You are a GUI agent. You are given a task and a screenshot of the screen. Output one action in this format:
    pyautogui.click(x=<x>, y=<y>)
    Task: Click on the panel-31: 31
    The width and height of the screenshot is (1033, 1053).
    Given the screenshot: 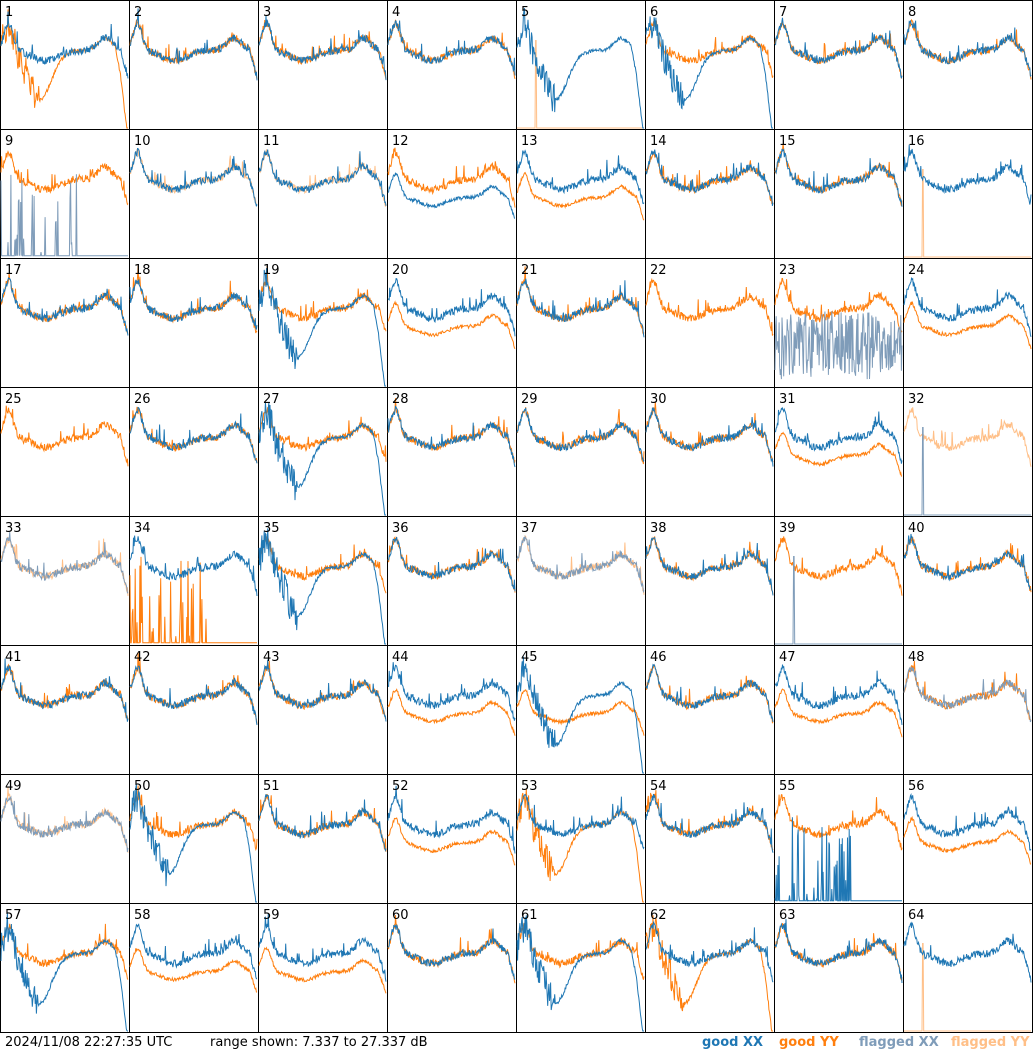 What is the action you would take?
    pyautogui.click(x=839, y=452)
    